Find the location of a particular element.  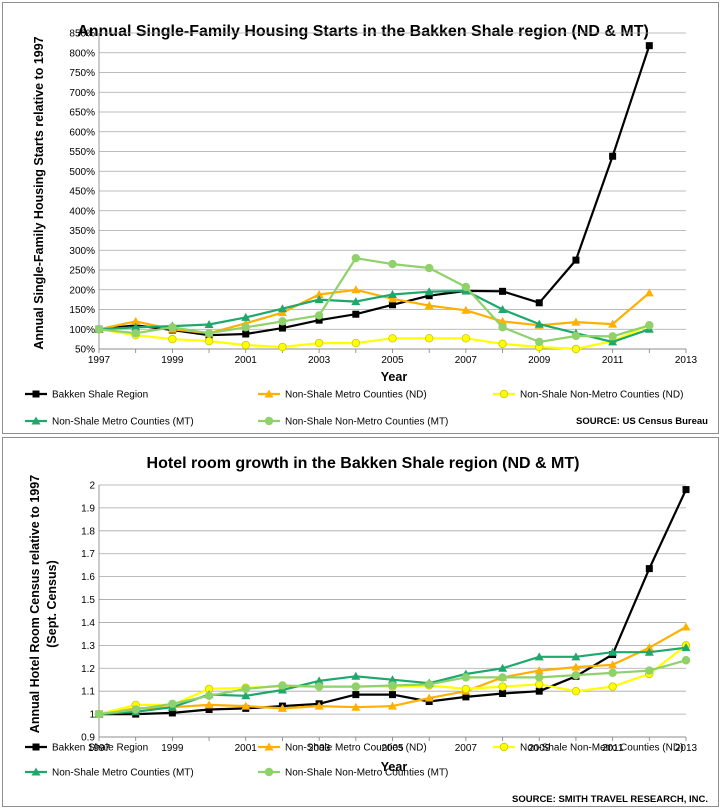

y-tick-label: 1.8 is located at coordinates (88, 531).